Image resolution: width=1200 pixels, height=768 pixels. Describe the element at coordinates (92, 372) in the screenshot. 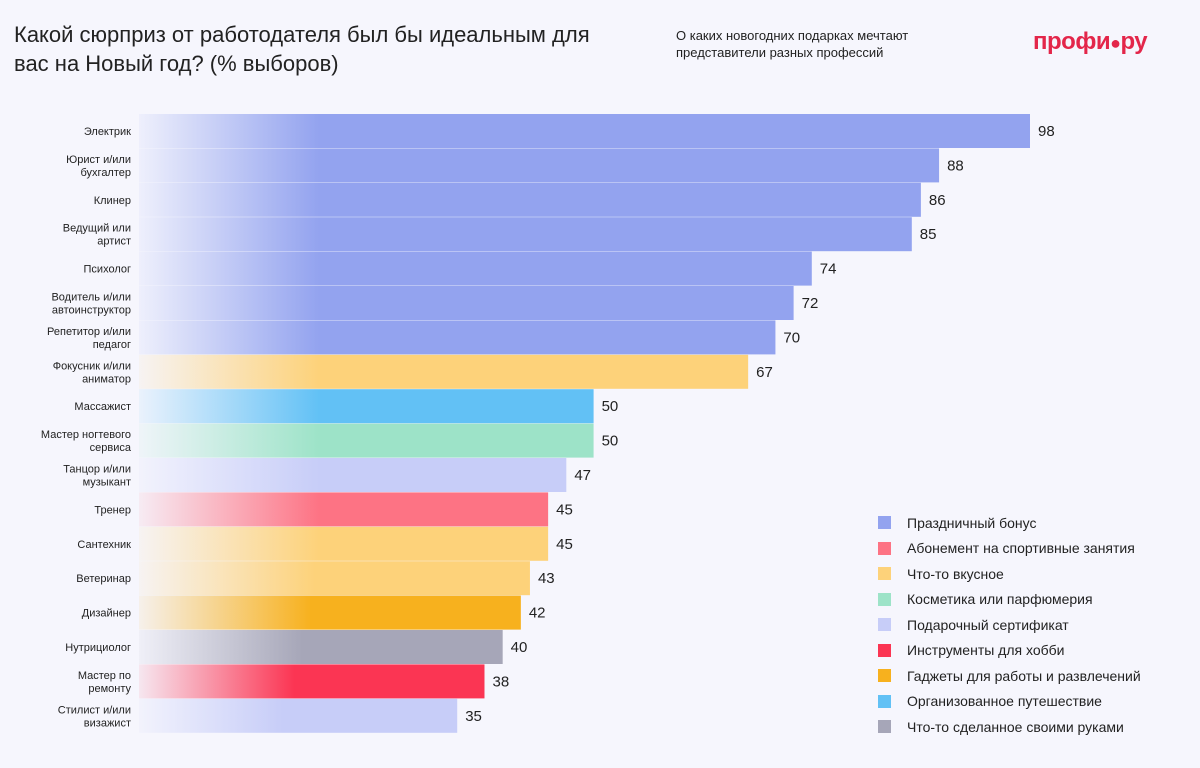

I see `category-label: Фокусник и/или аниматор` at that location.